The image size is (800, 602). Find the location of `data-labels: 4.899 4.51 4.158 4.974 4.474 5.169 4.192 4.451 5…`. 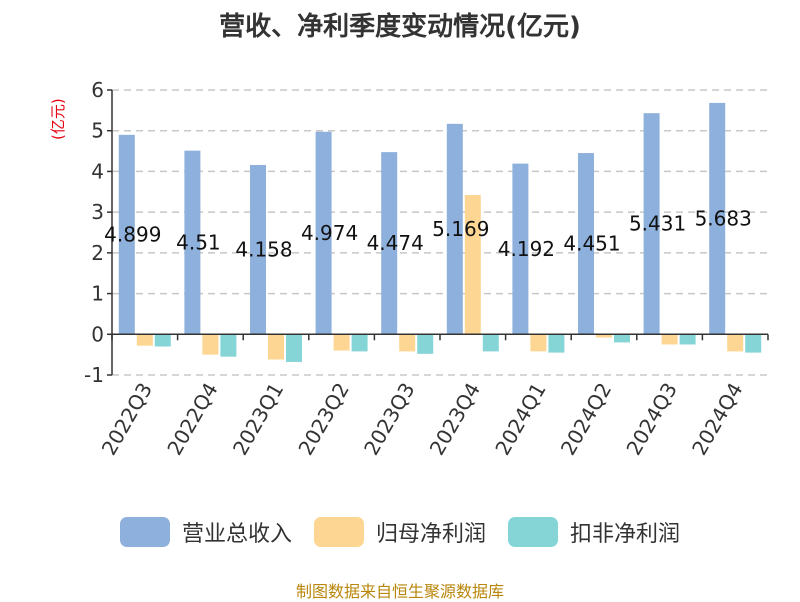

data-labels: 4.899 4.51 4.158 4.974 4.474 5.169 4.192 4.451 5… is located at coordinates (428, 234).